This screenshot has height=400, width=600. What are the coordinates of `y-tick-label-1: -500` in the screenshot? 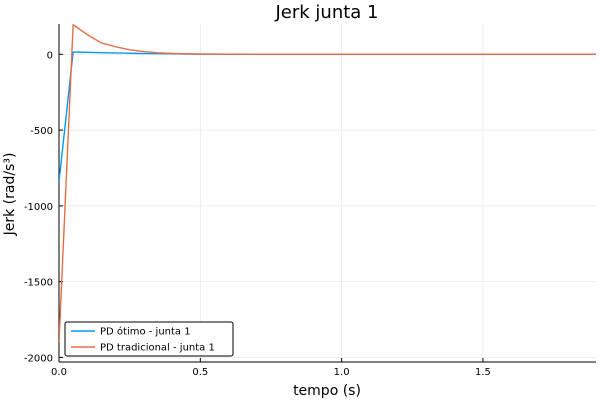 It's located at (41, 131).